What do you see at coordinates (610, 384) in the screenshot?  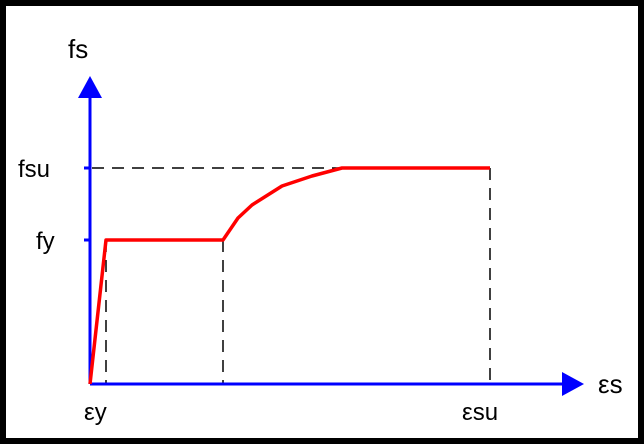 I see `x-axis-label: εs` at bounding box center [610, 384].